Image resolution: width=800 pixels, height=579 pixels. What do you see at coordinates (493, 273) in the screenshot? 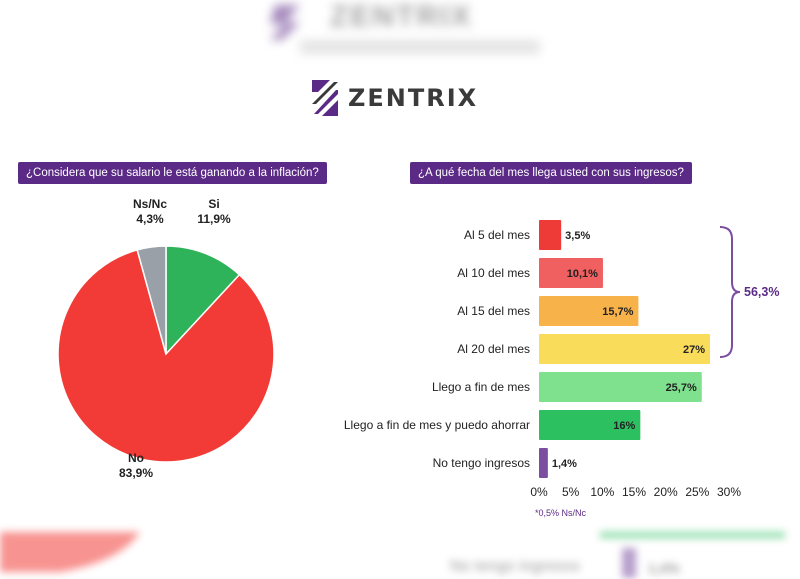
I see `bar-category-label: Al 10 del mes` at bounding box center [493, 273].